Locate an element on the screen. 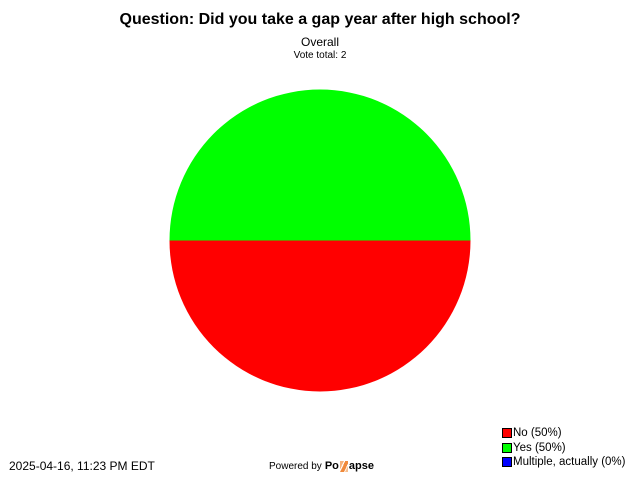  powered-by: Powered by Po apse is located at coordinates (321, 466).